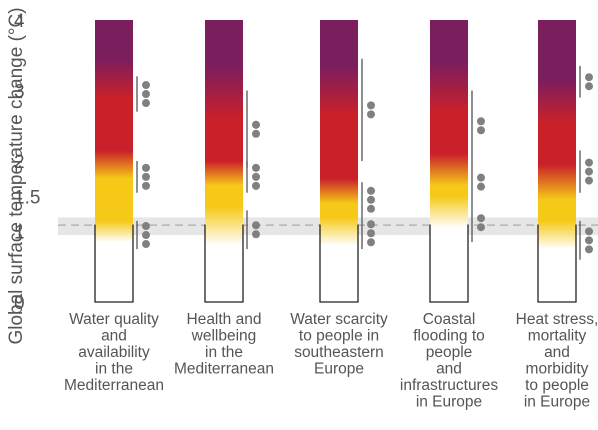 The height and width of the screenshot is (430, 598). I want to click on y-axis-ticks: 0 1 1.5 2 3 4, so click(27, 162).